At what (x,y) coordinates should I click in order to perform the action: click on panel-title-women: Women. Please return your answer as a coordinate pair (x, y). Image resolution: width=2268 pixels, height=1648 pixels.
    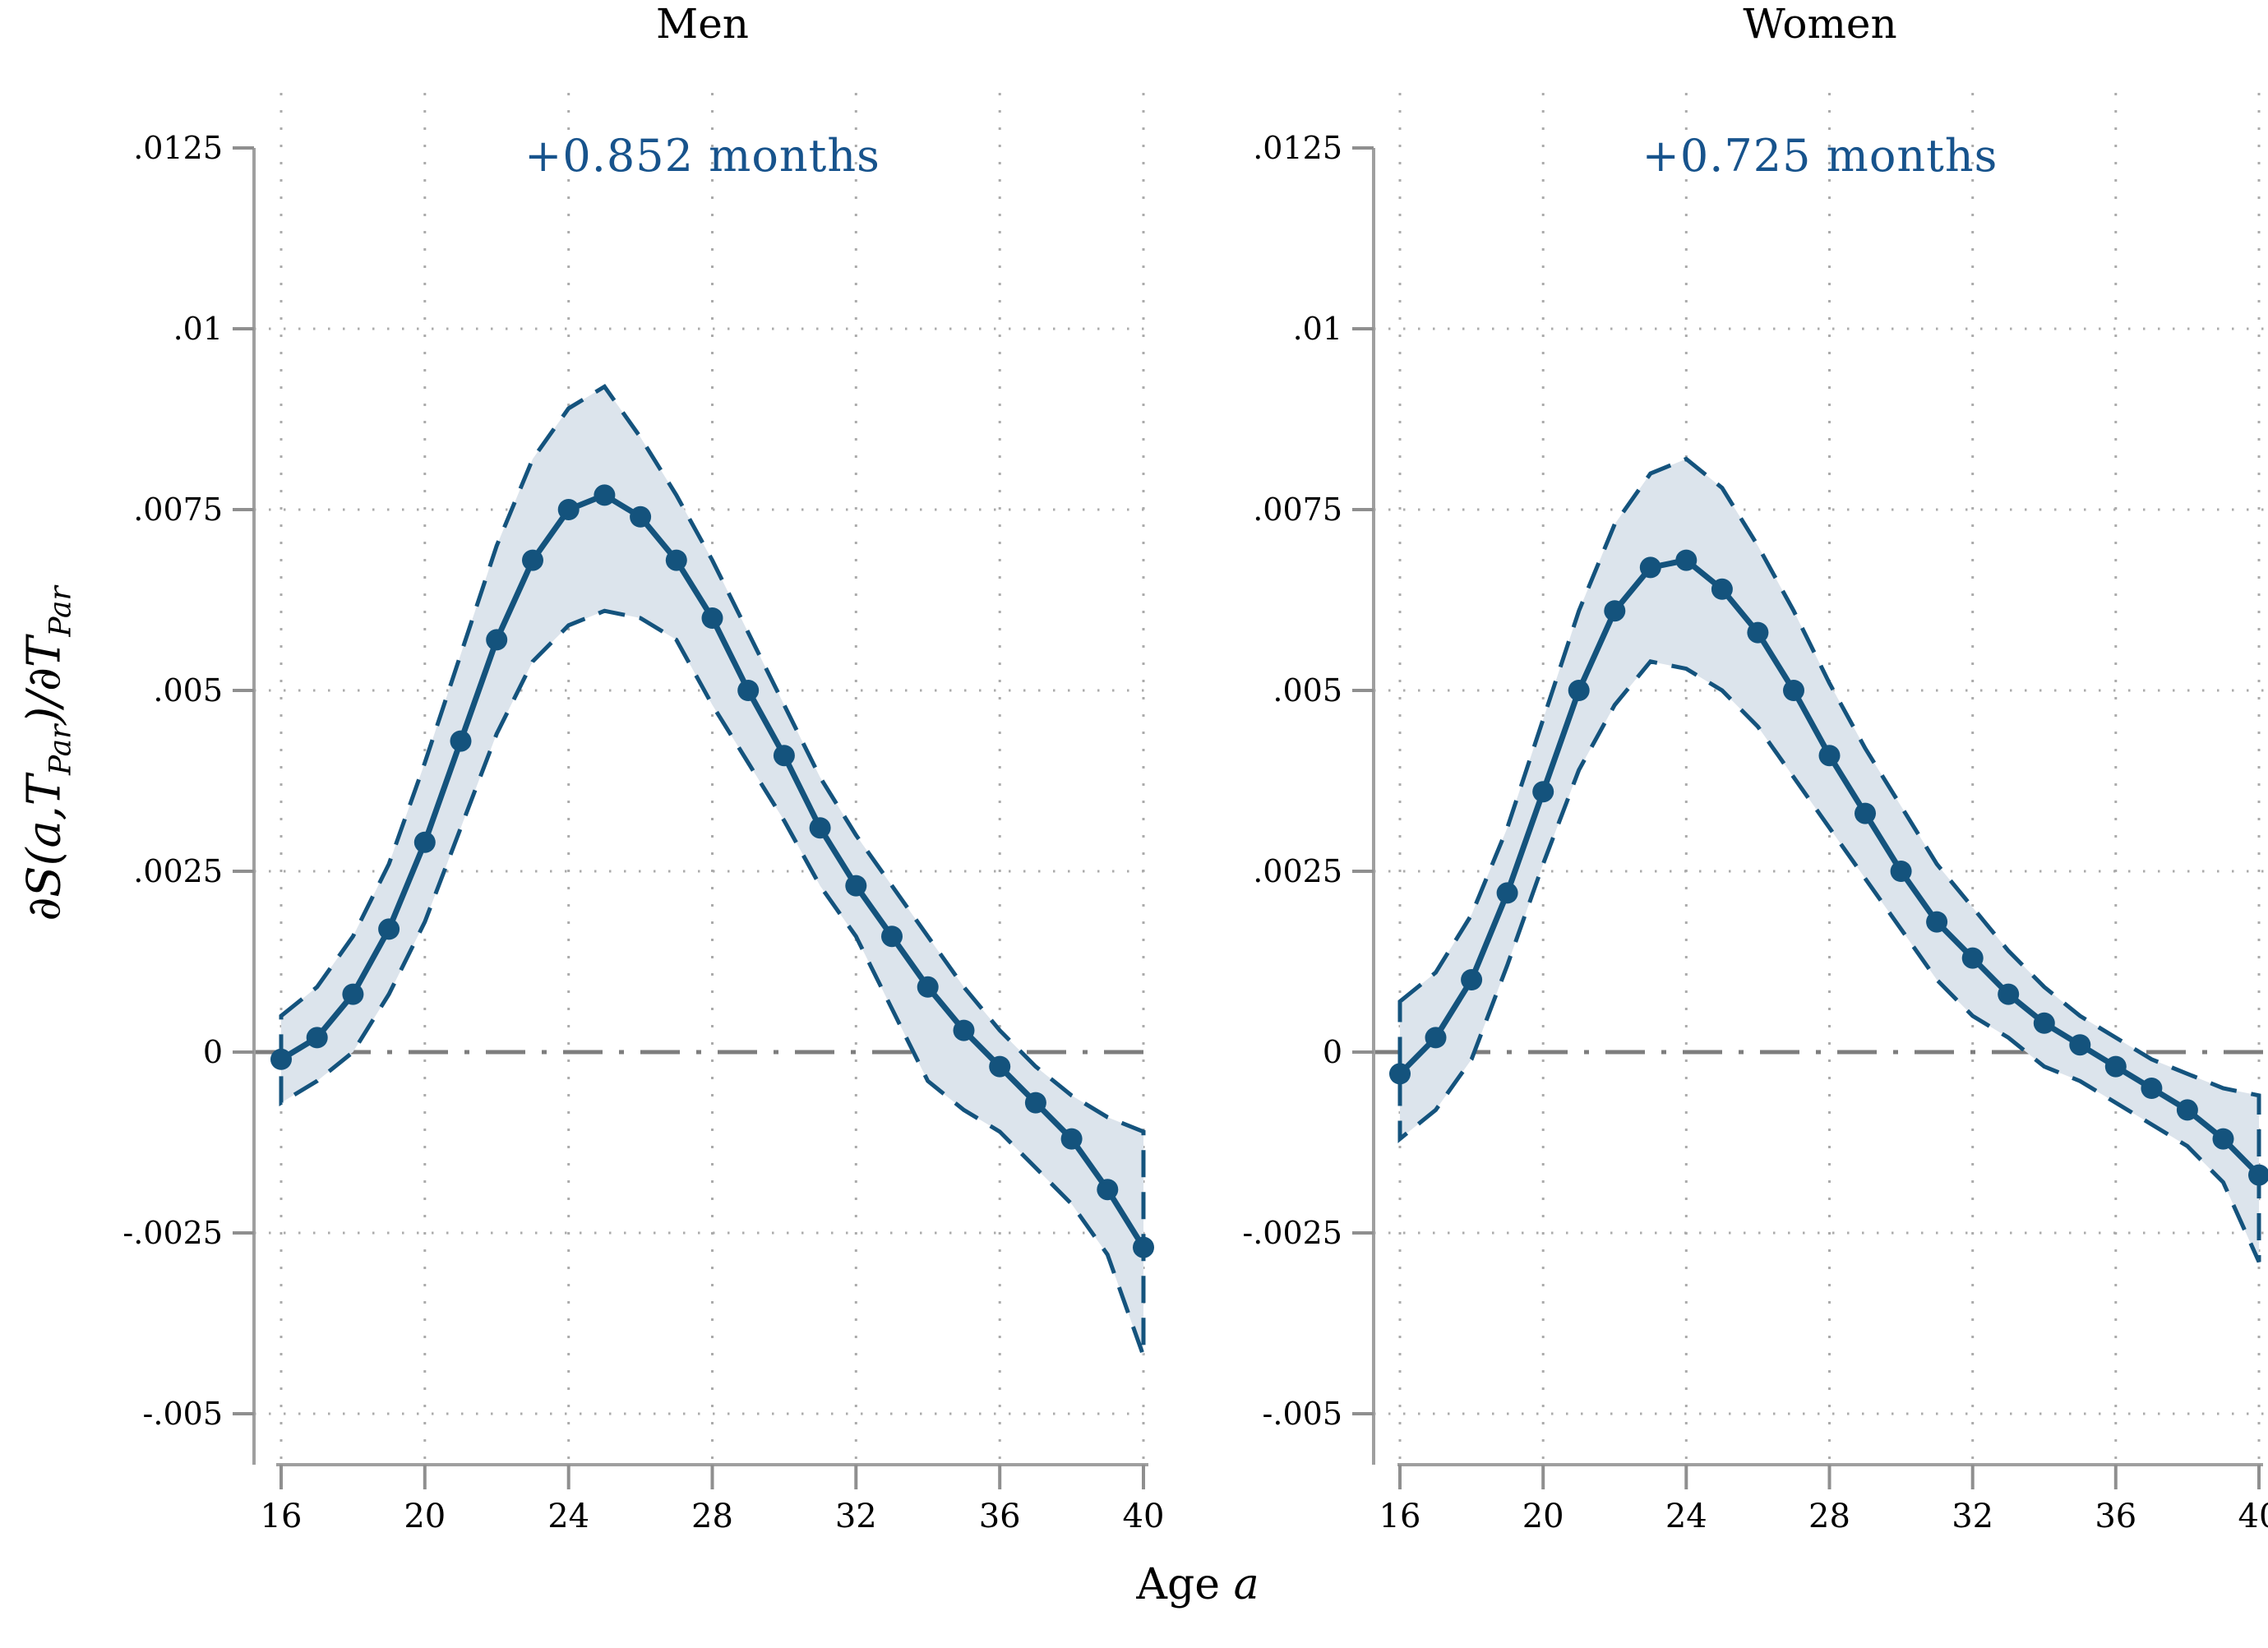
    Looking at the image, I should click on (1820, 24).